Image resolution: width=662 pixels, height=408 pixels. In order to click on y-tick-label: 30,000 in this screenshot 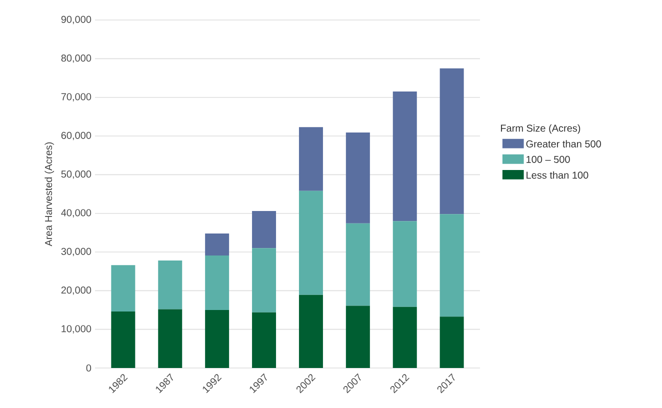, I will do `click(76, 252)`.